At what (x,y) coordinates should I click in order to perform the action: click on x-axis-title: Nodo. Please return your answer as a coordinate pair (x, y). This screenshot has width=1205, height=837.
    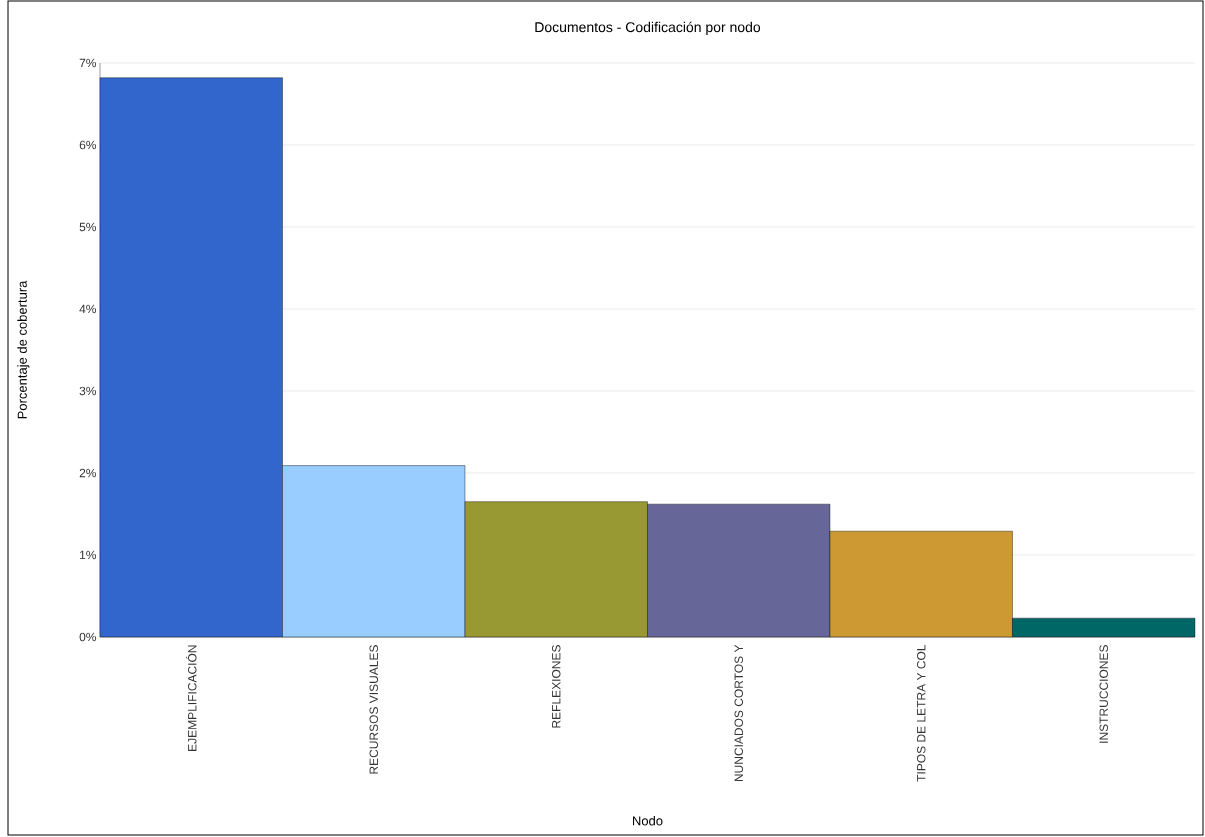
    Looking at the image, I should click on (648, 820).